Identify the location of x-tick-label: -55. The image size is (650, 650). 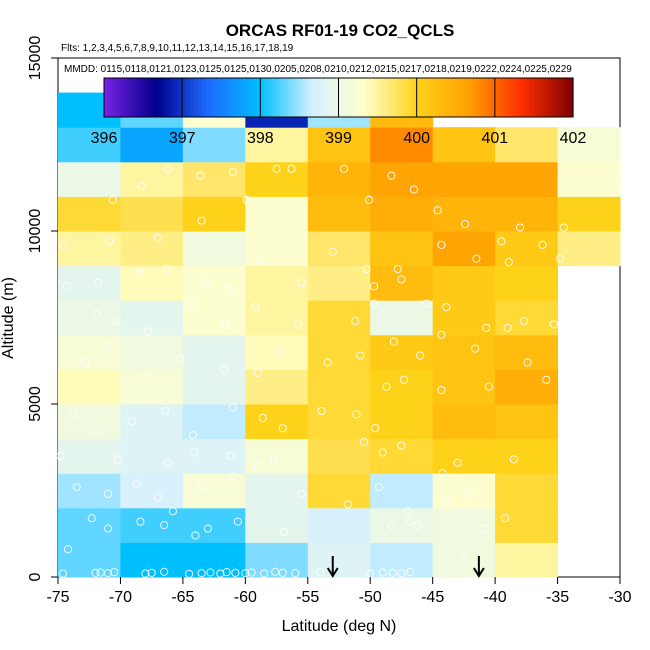
(307, 597).